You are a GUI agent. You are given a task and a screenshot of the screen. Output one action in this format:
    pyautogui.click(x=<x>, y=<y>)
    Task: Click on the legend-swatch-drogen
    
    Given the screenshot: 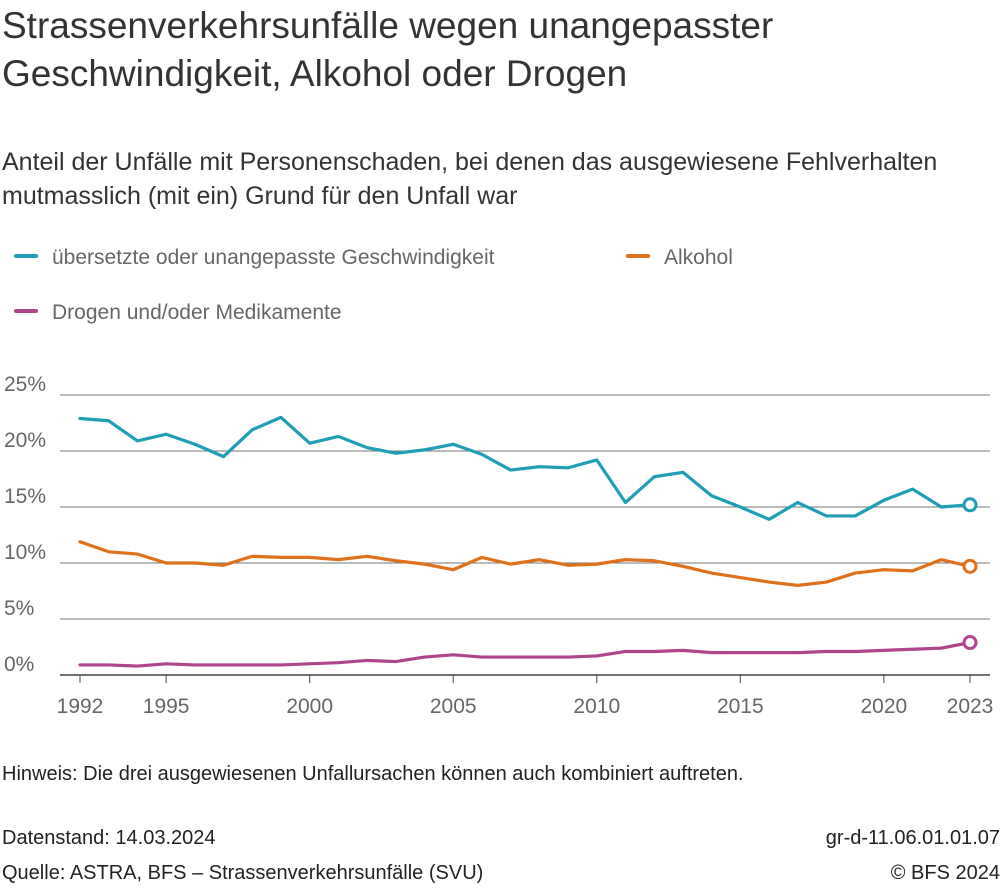 What is the action you would take?
    pyautogui.click(x=26, y=311)
    